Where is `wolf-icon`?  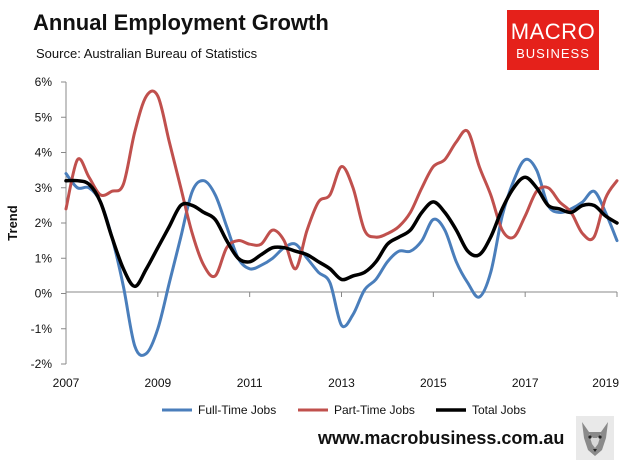 wolf-icon is located at coordinates (595, 438).